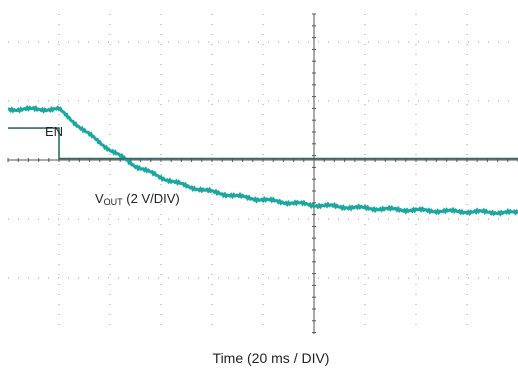 Image resolution: width=518 pixels, height=371 pixels. Describe the element at coordinates (114, 202) in the screenshot. I see `vout-label-subscript: OUT` at that location.